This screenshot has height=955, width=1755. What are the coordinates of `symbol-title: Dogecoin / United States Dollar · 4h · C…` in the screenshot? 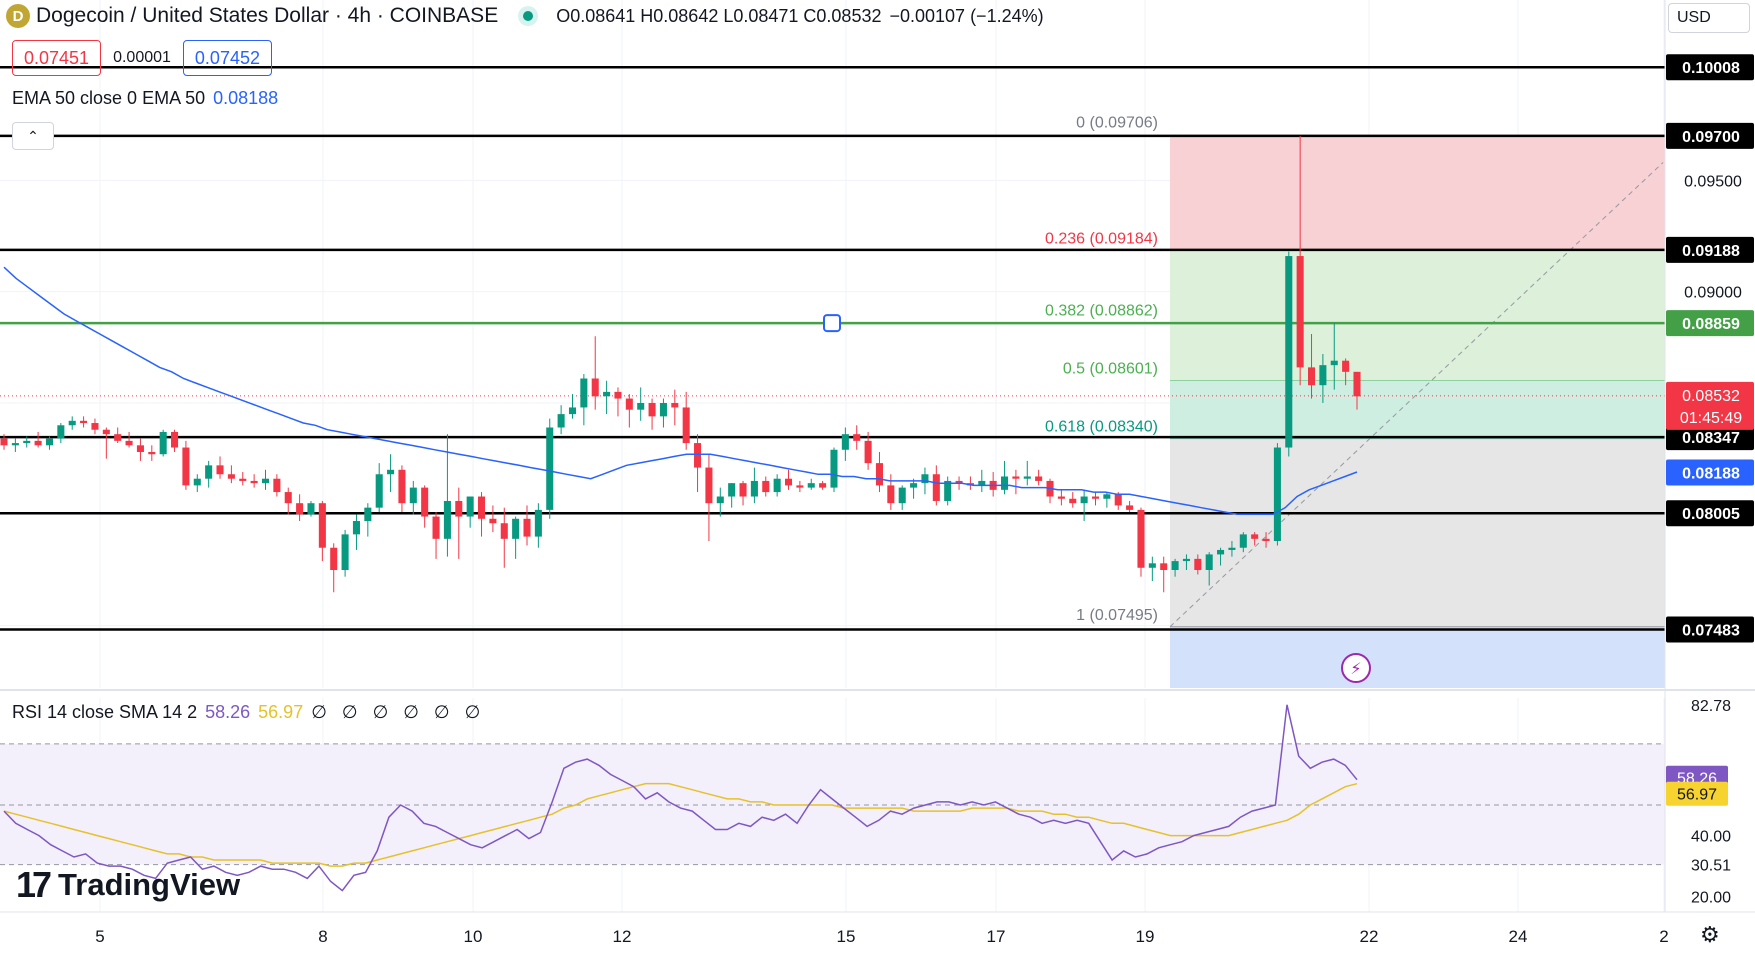 It's located at (267, 15).